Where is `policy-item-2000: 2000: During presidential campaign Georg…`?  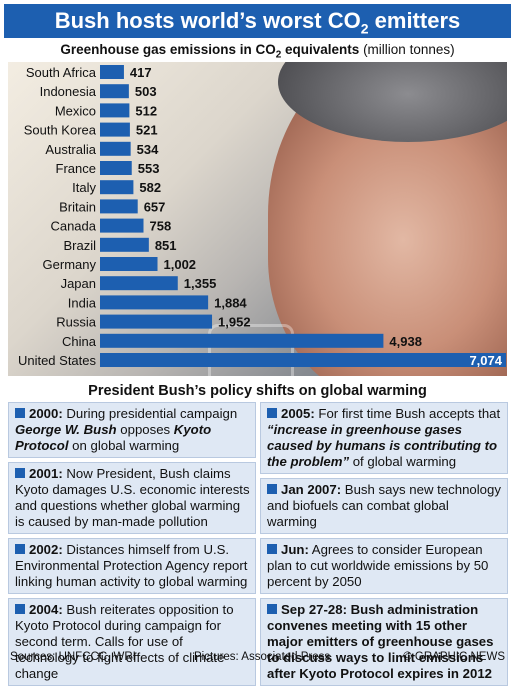
policy-item-2000: 2000: During presidential campaign Georg… is located at coordinates (132, 430).